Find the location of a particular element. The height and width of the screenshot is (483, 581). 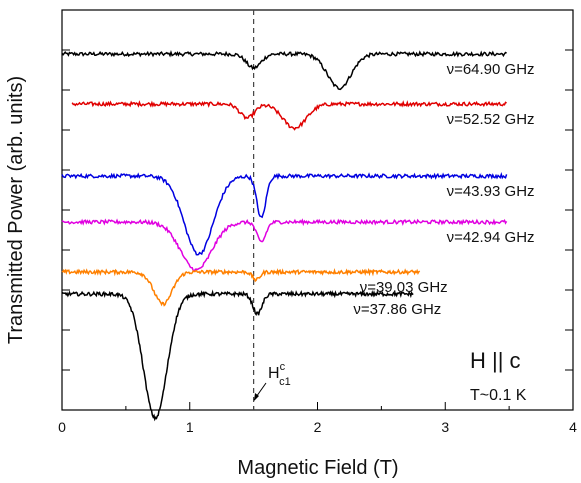

x-tick-label: 4 is located at coordinates (573, 427).